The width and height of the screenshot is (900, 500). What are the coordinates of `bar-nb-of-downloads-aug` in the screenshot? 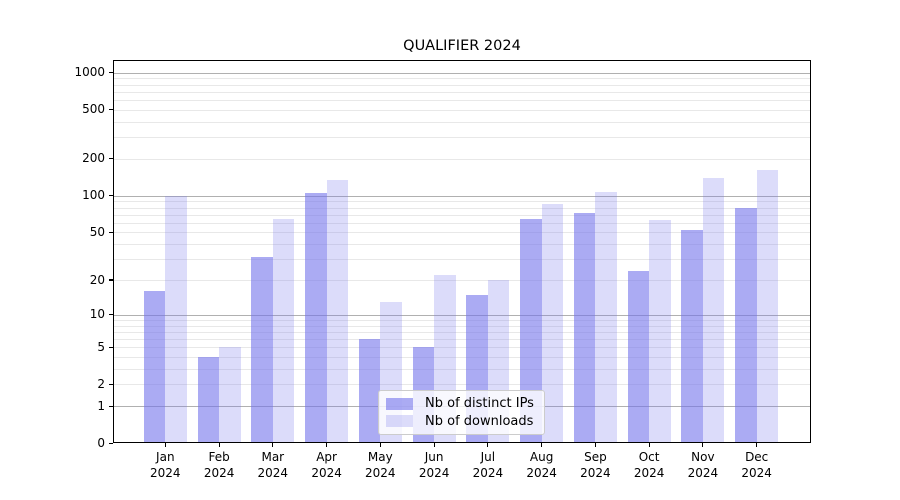 It's located at (552, 323).